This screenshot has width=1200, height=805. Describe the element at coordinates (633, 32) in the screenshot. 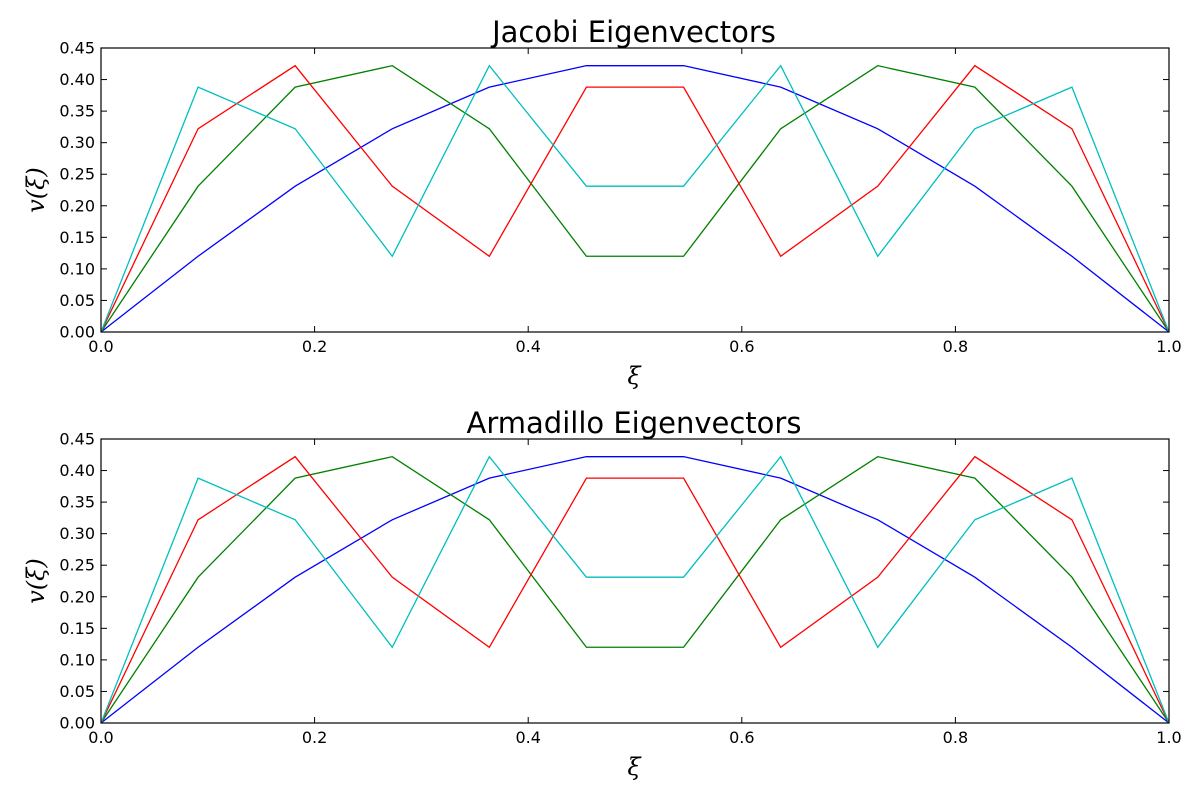

I see `chart-title: Jacobi Eigenvectors` at that location.